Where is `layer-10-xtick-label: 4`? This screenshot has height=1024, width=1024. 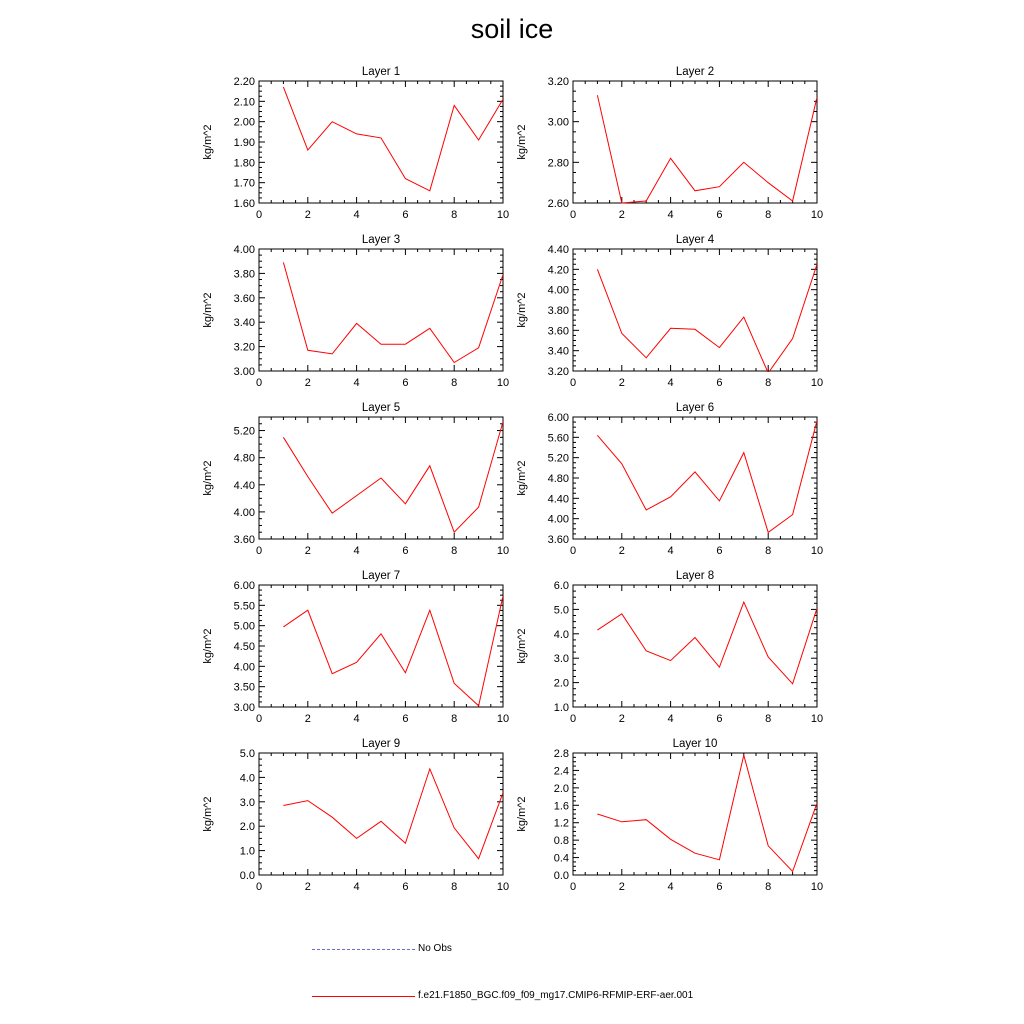
layer-10-xtick-label: 4 is located at coordinates (671, 887).